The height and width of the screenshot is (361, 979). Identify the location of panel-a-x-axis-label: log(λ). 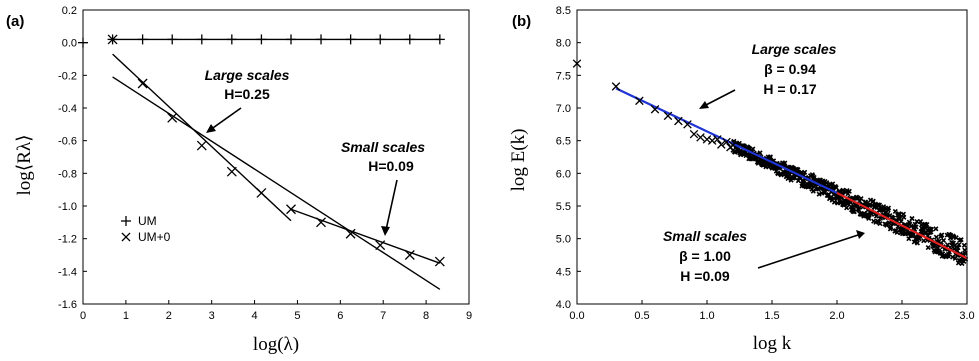
(276, 344).